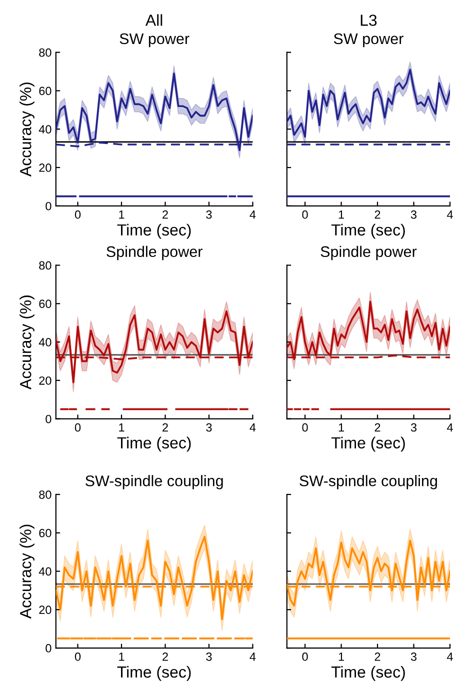 The image size is (462, 698). Describe the element at coordinates (368, 20) in the screenshot. I see `text: L3` at that location.